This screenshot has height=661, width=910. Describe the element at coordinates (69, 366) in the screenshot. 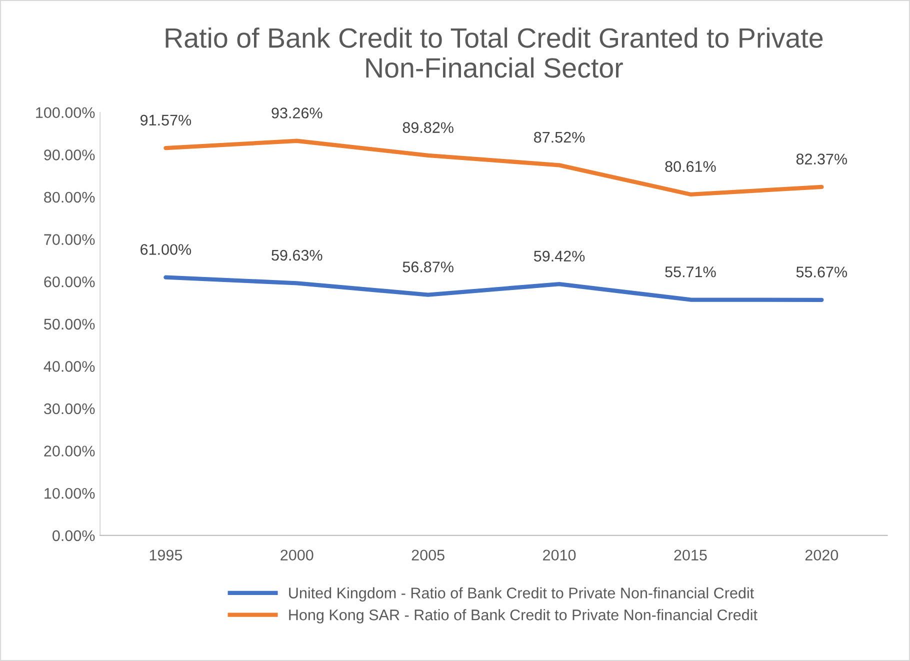

I see `y-tick-label: 40.00%` at that location.